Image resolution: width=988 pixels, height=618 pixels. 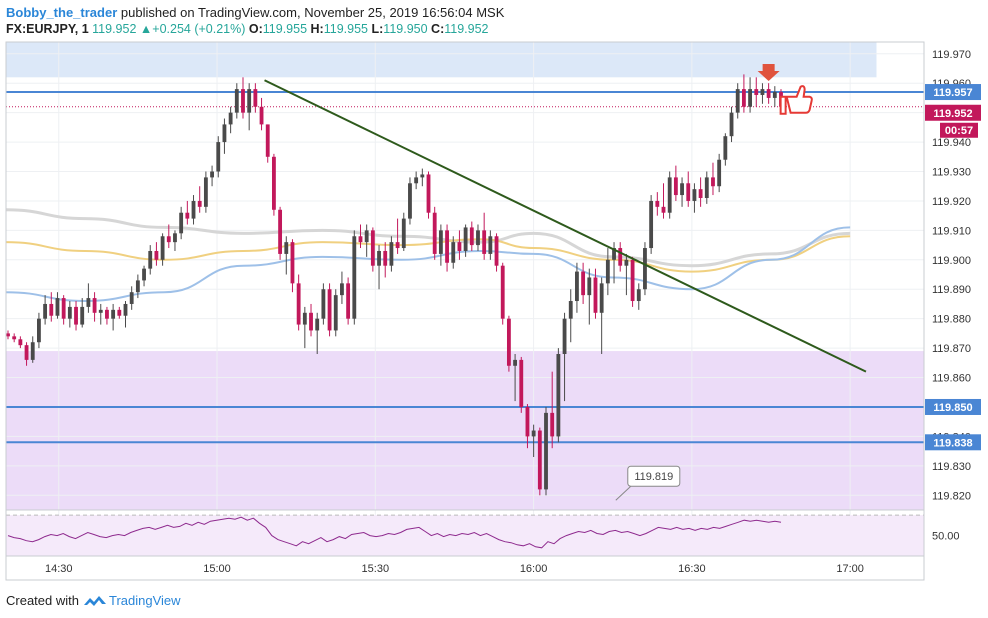 What do you see at coordinates (345, 29) in the screenshot?
I see `high-value: 119.955` at bounding box center [345, 29].